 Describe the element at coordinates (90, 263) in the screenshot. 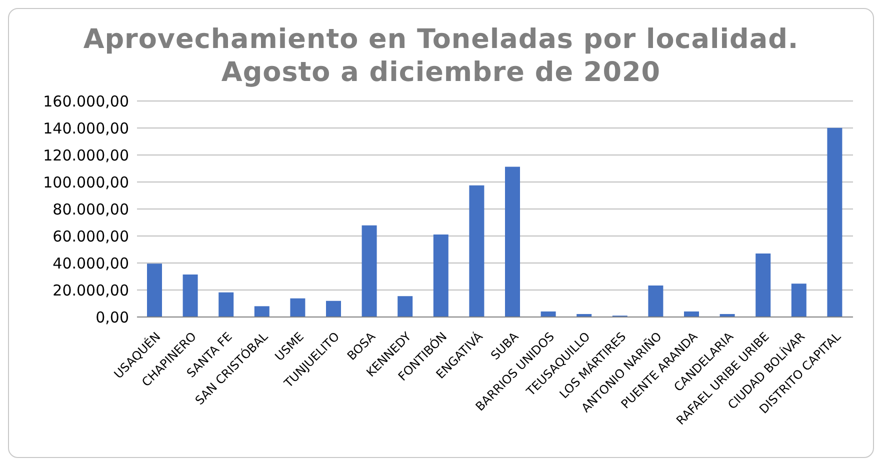

I see `y-tick-label: 40.000,00` at that location.